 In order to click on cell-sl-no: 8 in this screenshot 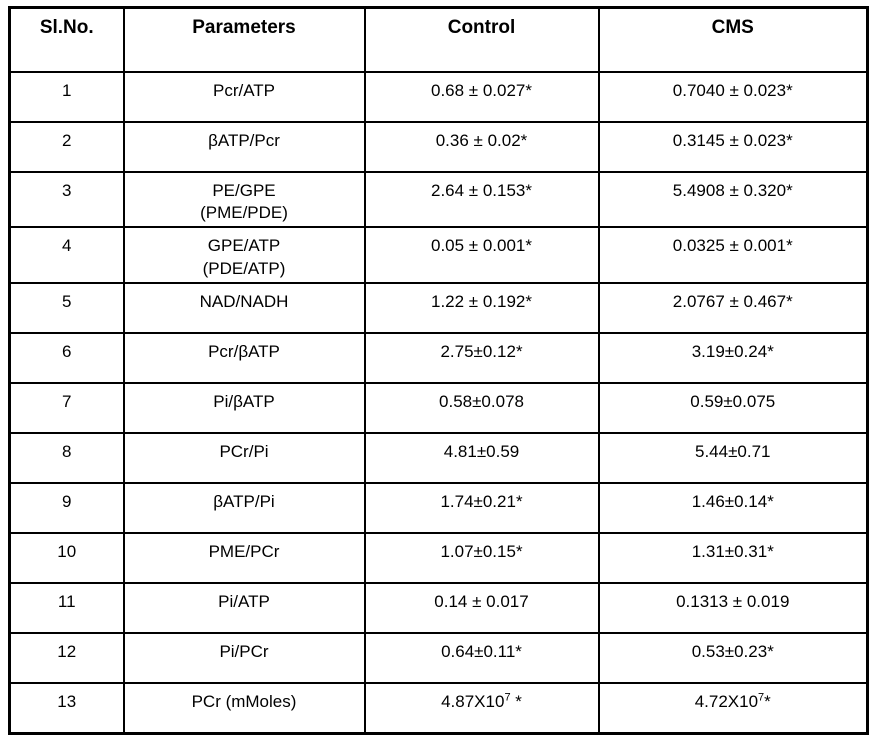, I will do `click(66, 458)`.